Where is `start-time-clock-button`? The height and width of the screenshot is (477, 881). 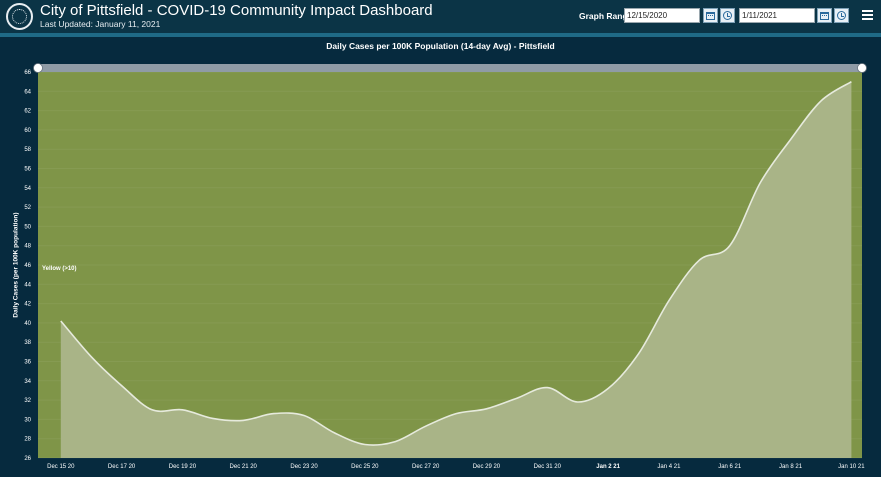
start-time-clock-button is located at coordinates (727, 15).